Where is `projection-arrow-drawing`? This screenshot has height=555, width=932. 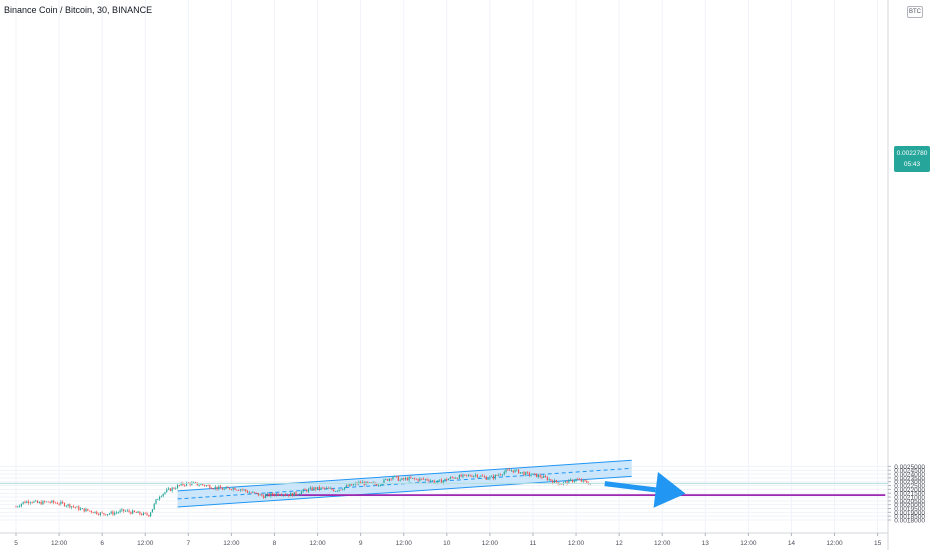 projection-arrow-drawing is located at coordinates (645, 490).